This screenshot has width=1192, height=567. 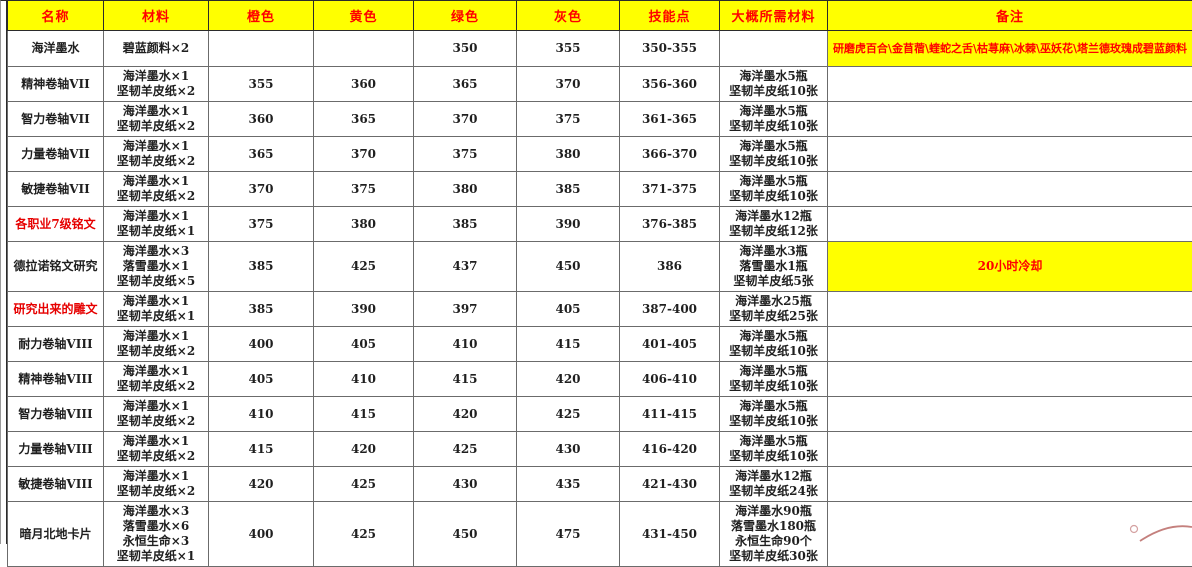 What do you see at coordinates (568, 534) in the screenshot?
I see `cell-gray: 475` at bounding box center [568, 534].